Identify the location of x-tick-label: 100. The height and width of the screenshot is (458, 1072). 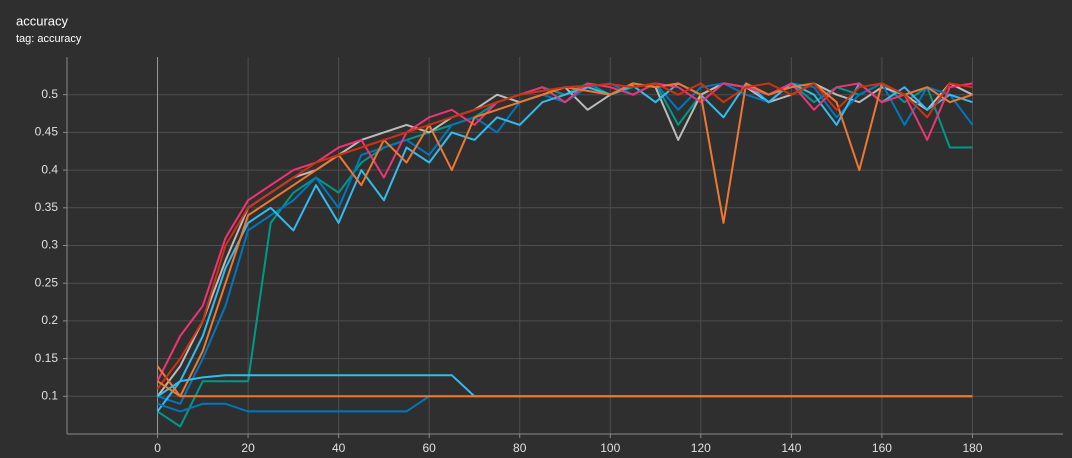
(610, 448).